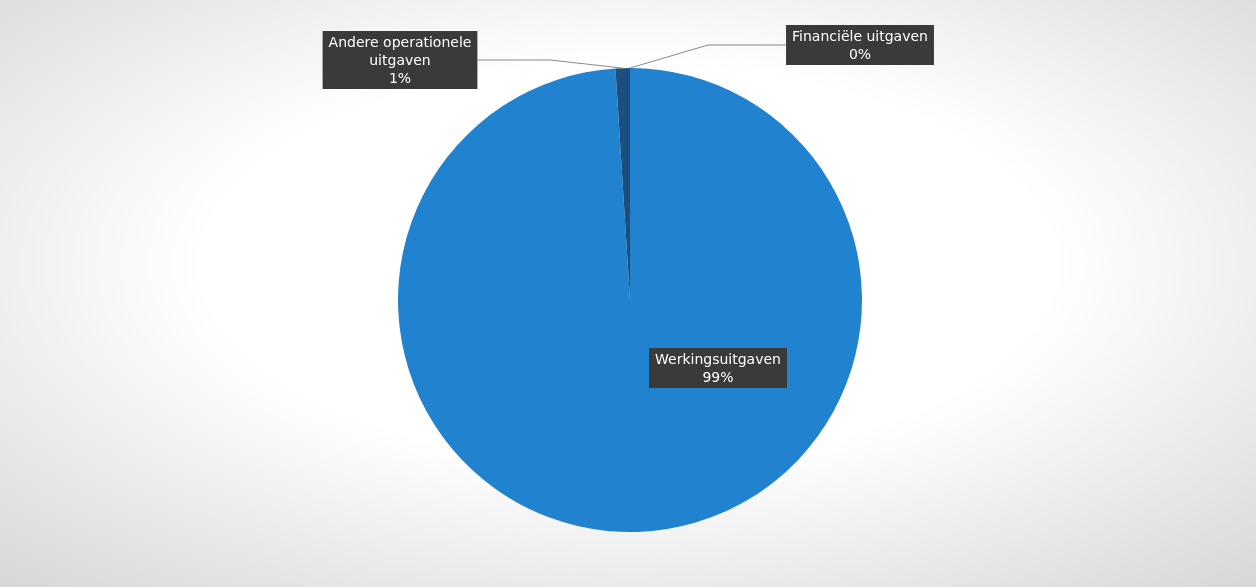 This screenshot has width=1256, height=587. I want to click on text: 0%, so click(860, 54).